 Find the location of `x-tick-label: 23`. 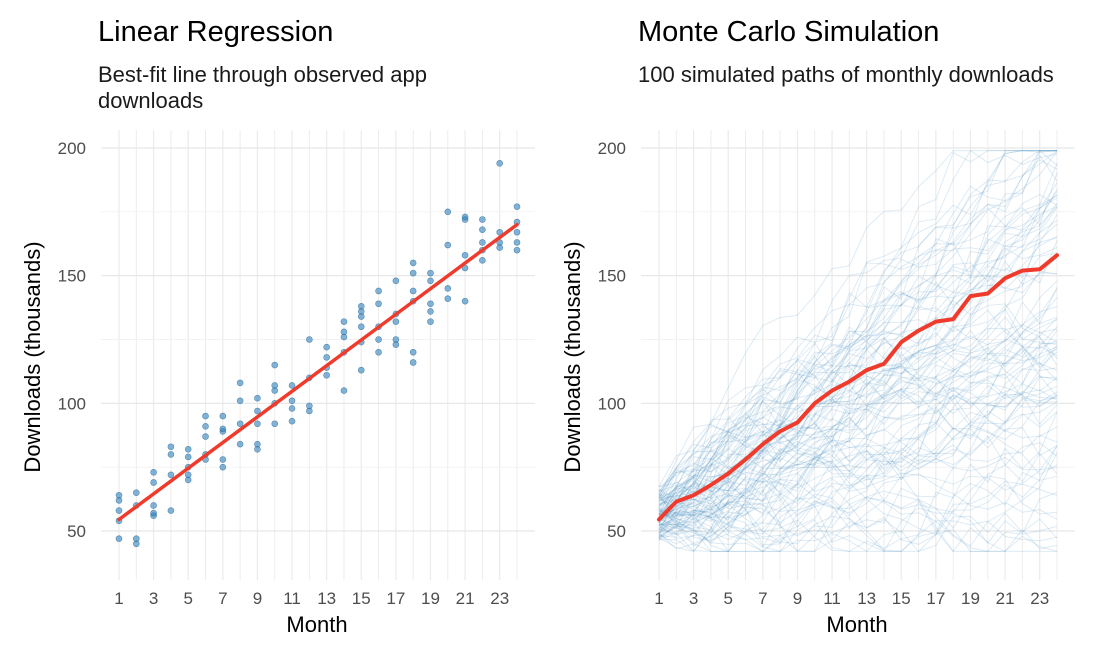

x-tick-label: 23 is located at coordinates (1039, 598).